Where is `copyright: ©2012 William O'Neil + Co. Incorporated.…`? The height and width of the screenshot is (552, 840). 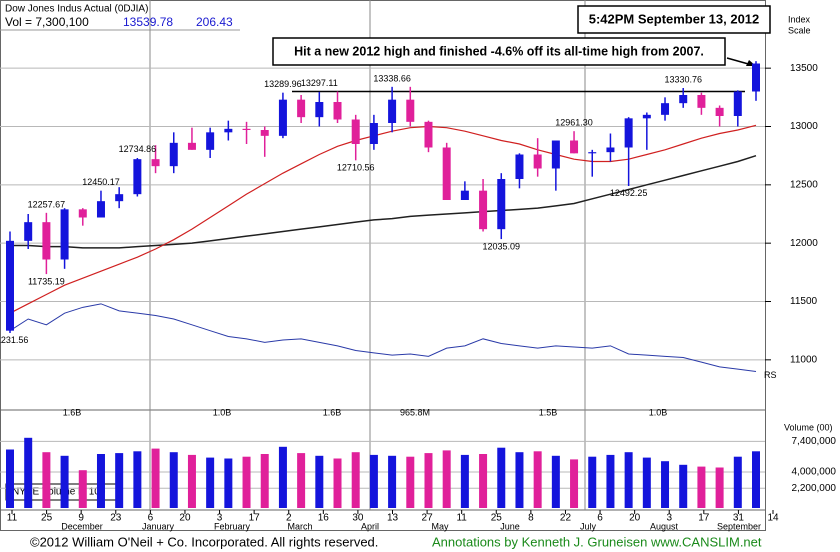 copyright: ©2012 William O'Neil + Co. Incorporated.… is located at coordinates (204, 541).